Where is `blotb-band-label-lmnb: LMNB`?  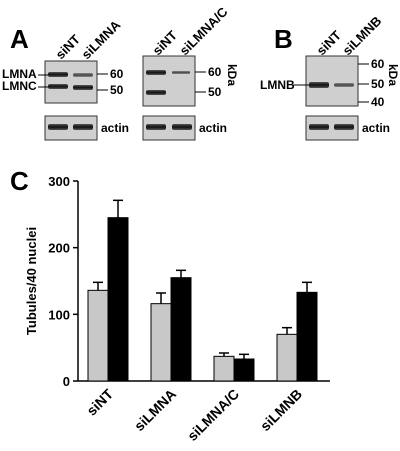
blotb-band-label-lmnb: LMNB is located at coordinates (277, 85).